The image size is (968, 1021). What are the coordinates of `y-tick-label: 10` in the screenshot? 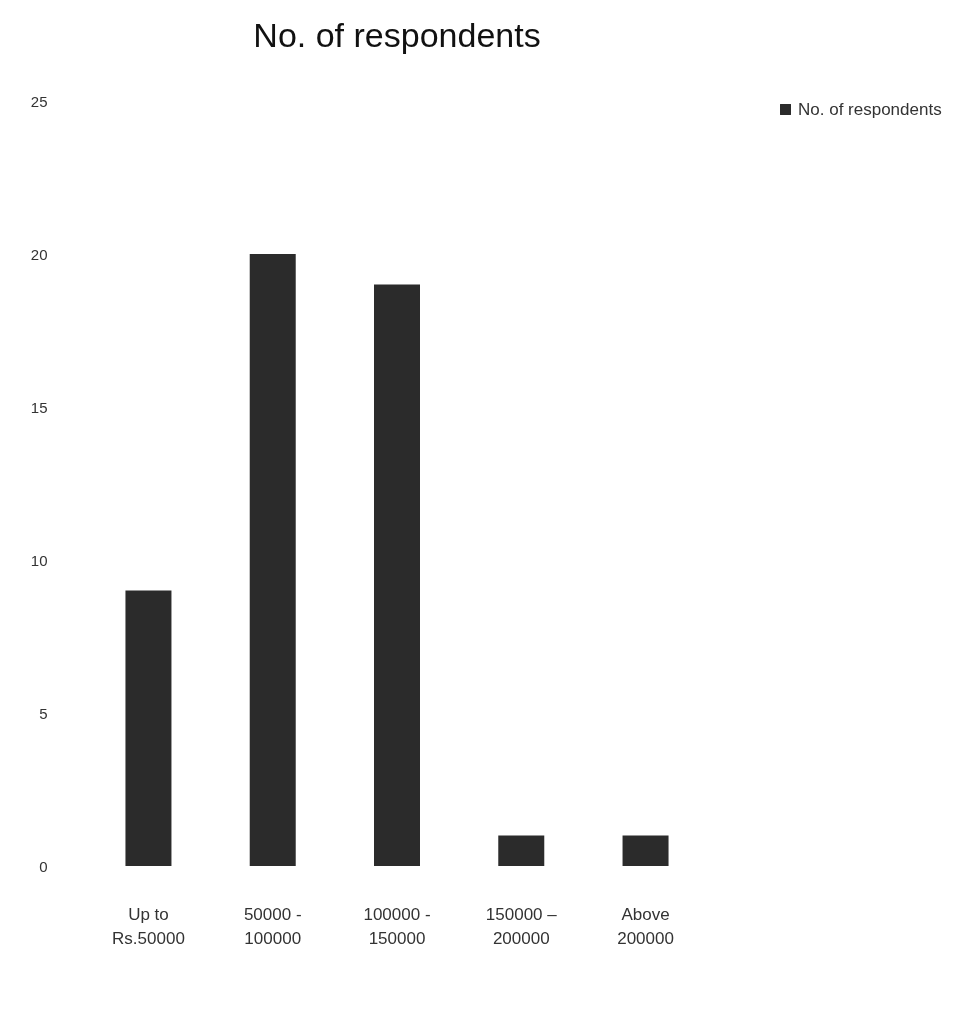 It's located at (39, 560).